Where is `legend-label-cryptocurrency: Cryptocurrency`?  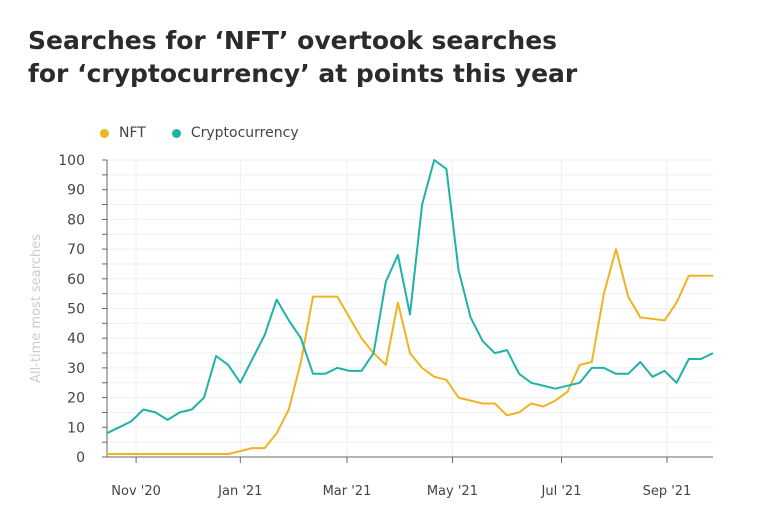
legend-label-cryptocurrency: Cryptocurrency is located at coordinates (244, 133).